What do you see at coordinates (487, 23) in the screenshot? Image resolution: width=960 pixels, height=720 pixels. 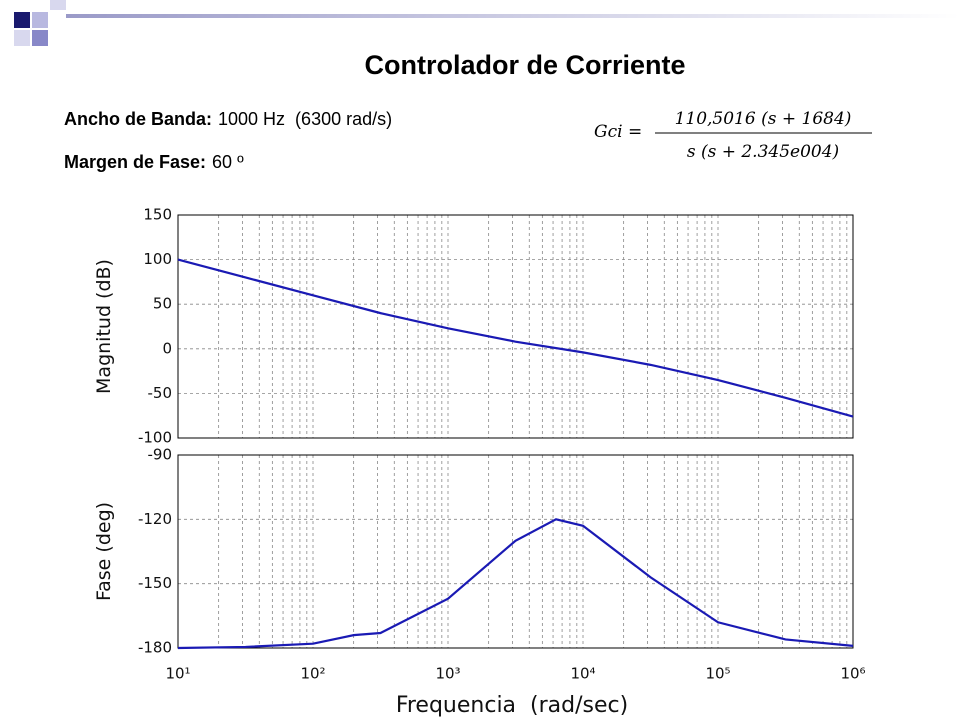 I see `slide-decoration` at bounding box center [487, 23].